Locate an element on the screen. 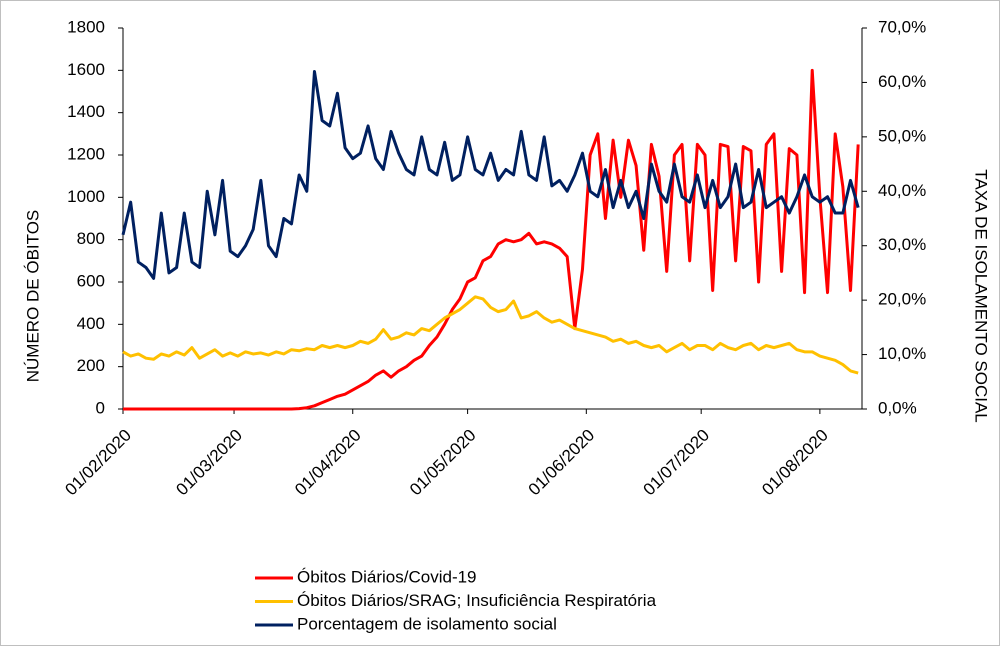 The image size is (1000, 646). y2-tick-label: 40,0% is located at coordinates (902, 190).